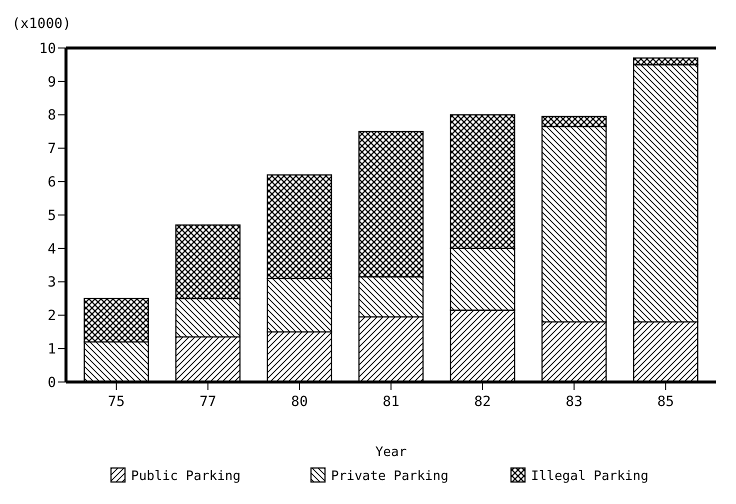 Image resolution: width=736 pixels, height=504 pixels. Describe the element at coordinates (52, 282) in the screenshot. I see `y-tick-label: 3` at that location.